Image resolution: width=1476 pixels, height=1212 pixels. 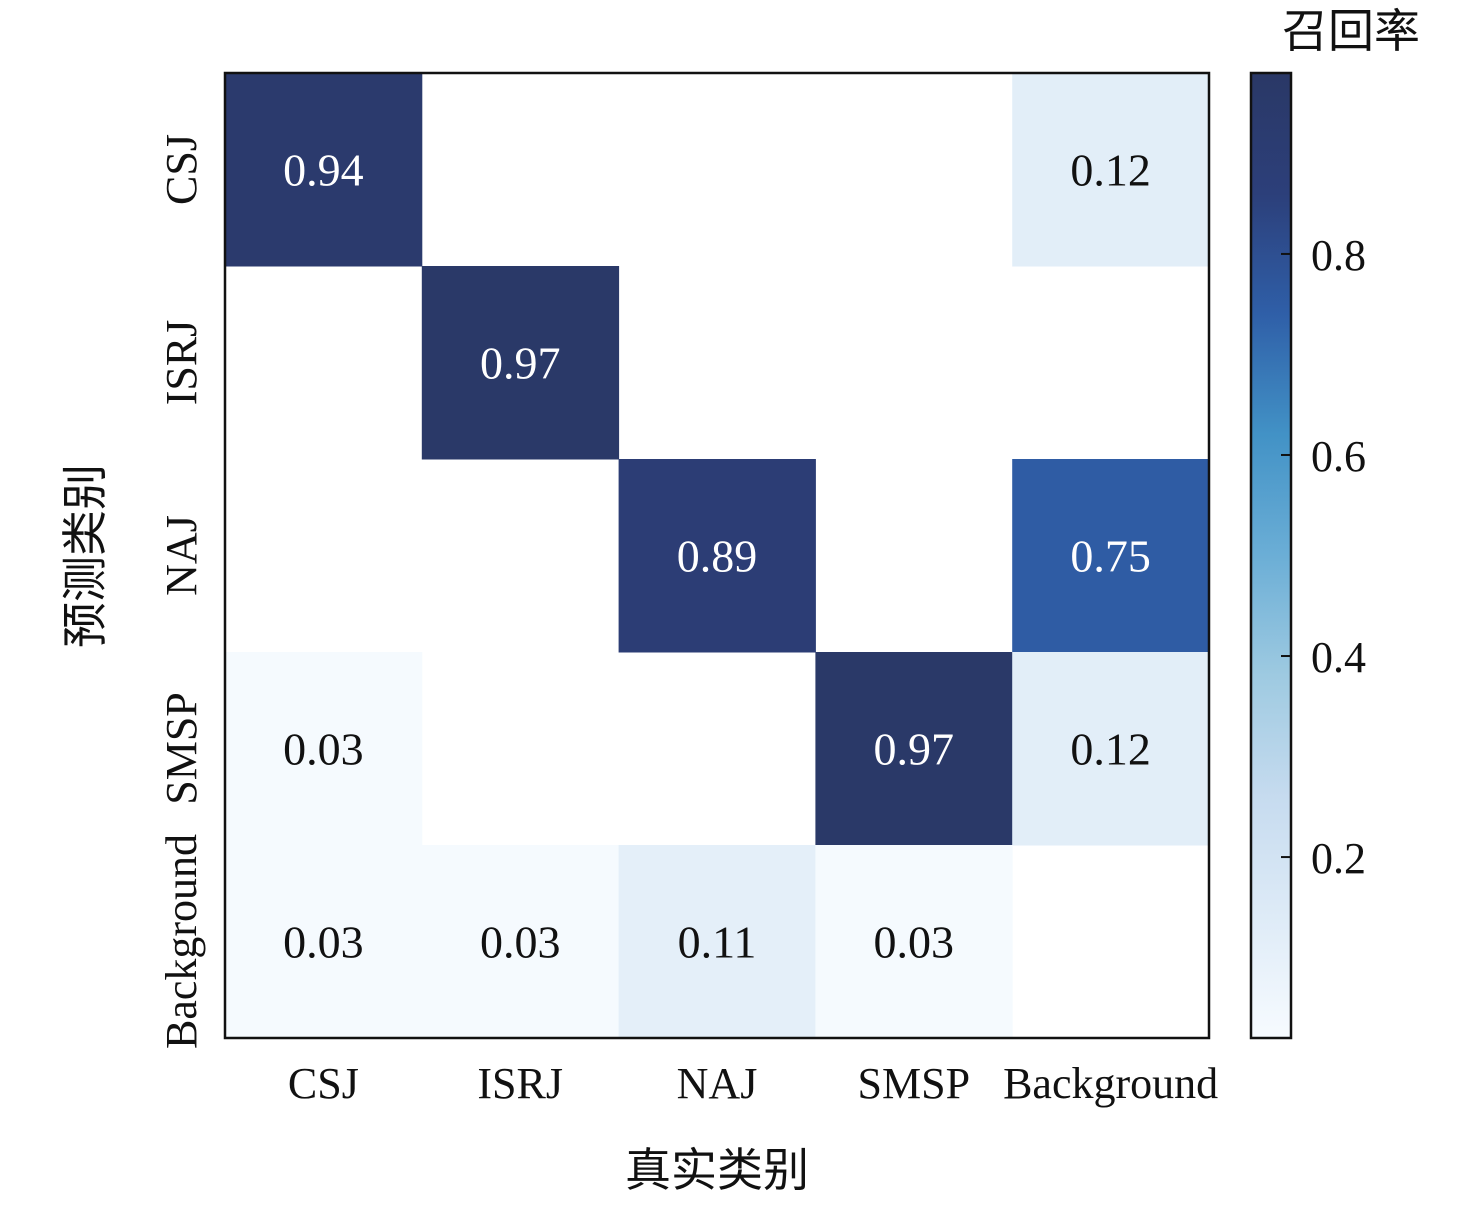 I want to click on cell-value-label: 0.75, so click(x=1110, y=556).